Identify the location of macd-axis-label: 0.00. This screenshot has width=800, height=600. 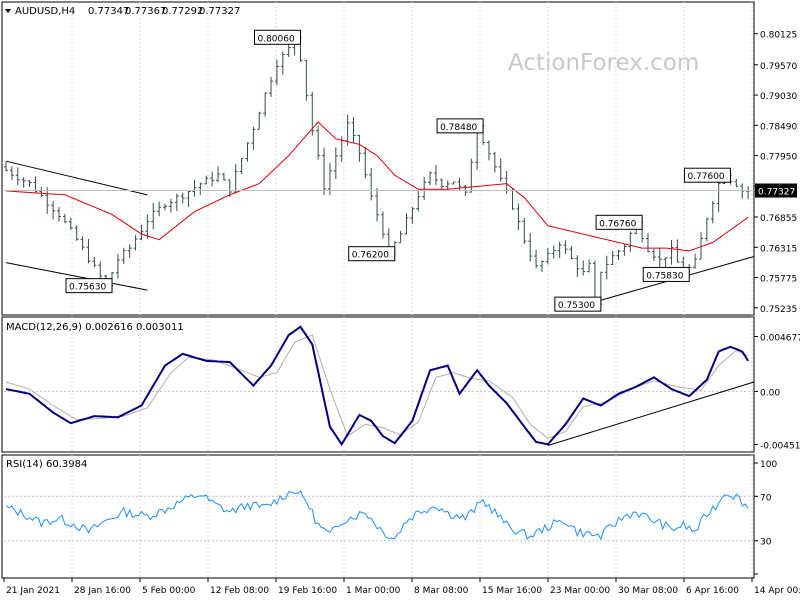
(770, 393).